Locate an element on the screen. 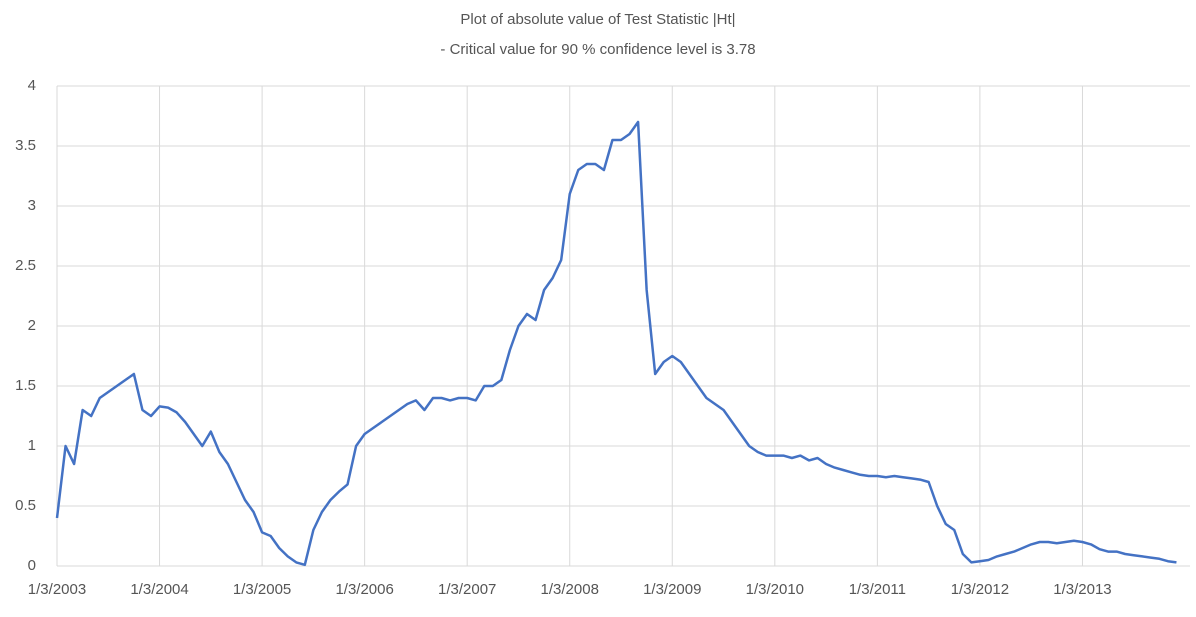 The height and width of the screenshot is (617, 1196). x-tick-label: 1/3/2005 is located at coordinates (262, 589).